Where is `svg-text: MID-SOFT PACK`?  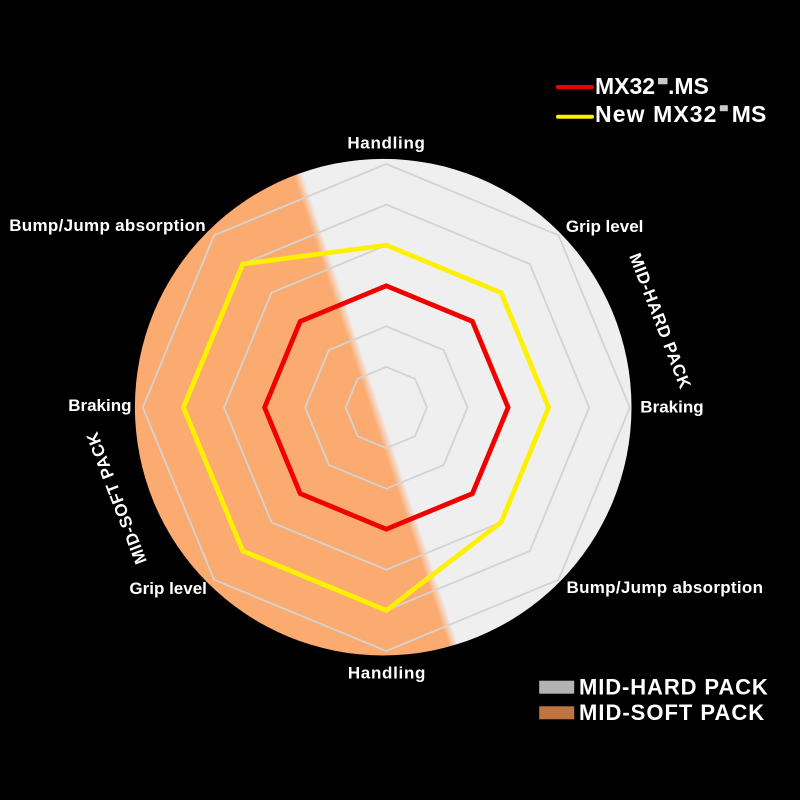 svg-text: MID-SOFT PACK is located at coordinates (672, 712).